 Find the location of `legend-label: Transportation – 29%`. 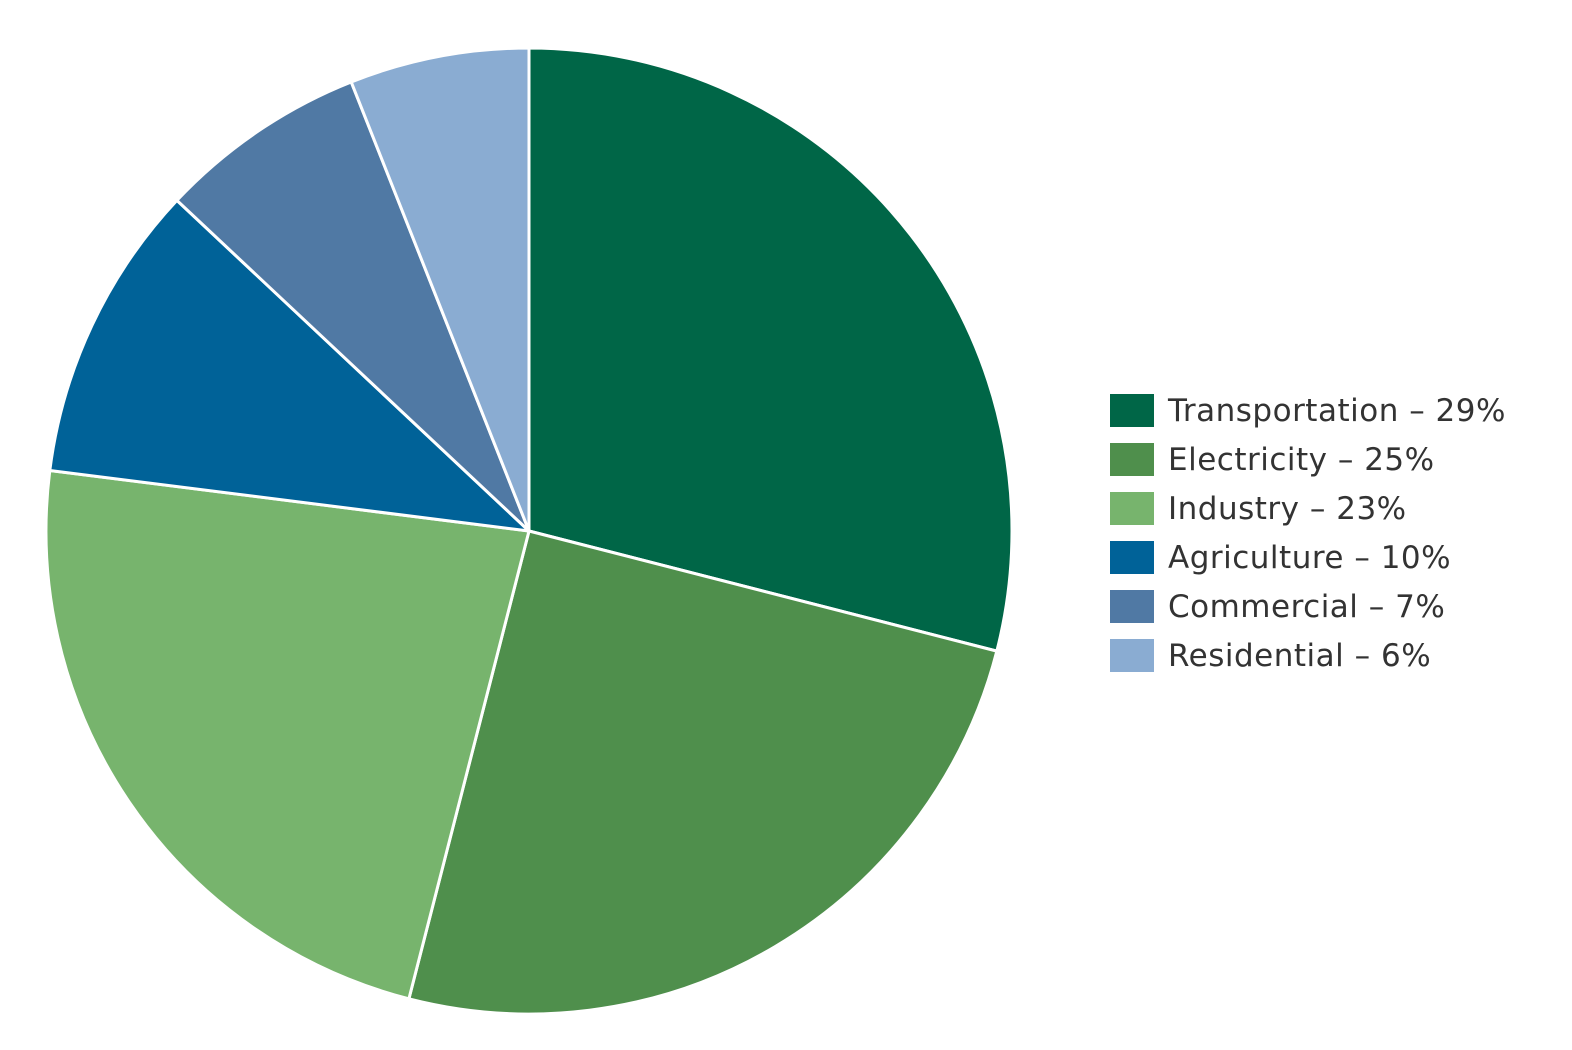

legend-label: Transportation – 29% is located at coordinates (1337, 410).